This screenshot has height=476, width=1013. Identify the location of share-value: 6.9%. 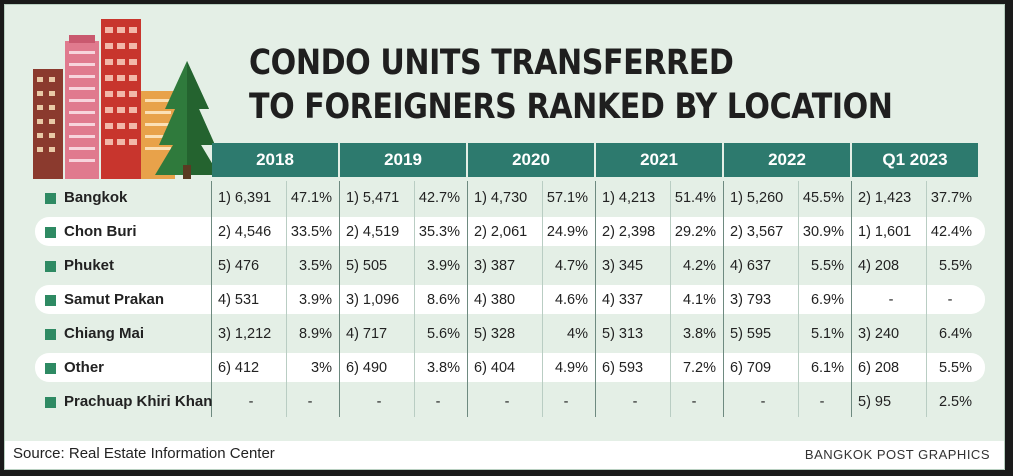
(827, 300).